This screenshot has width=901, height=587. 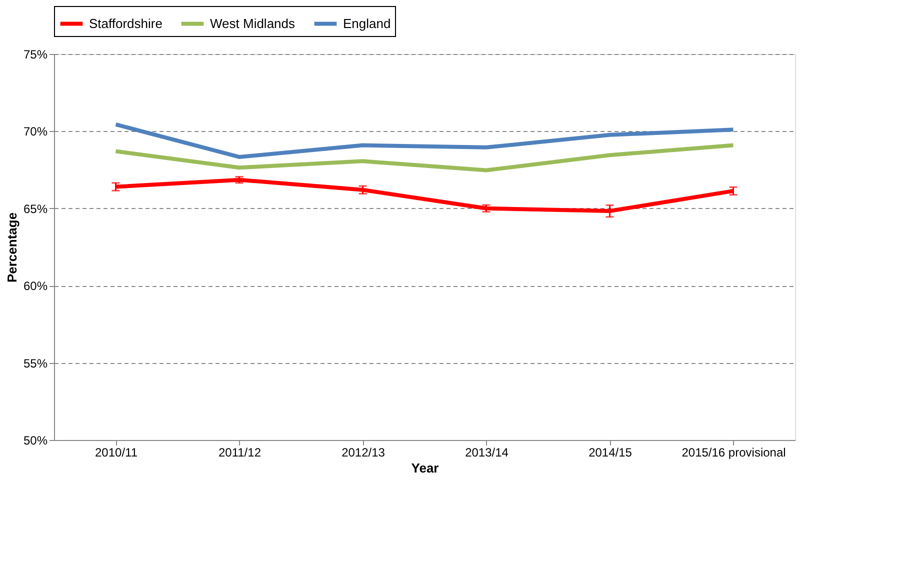 What do you see at coordinates (425, 468) in the screenshot?
I see `x-axis-title: Year` at bounding box center [425, 468].